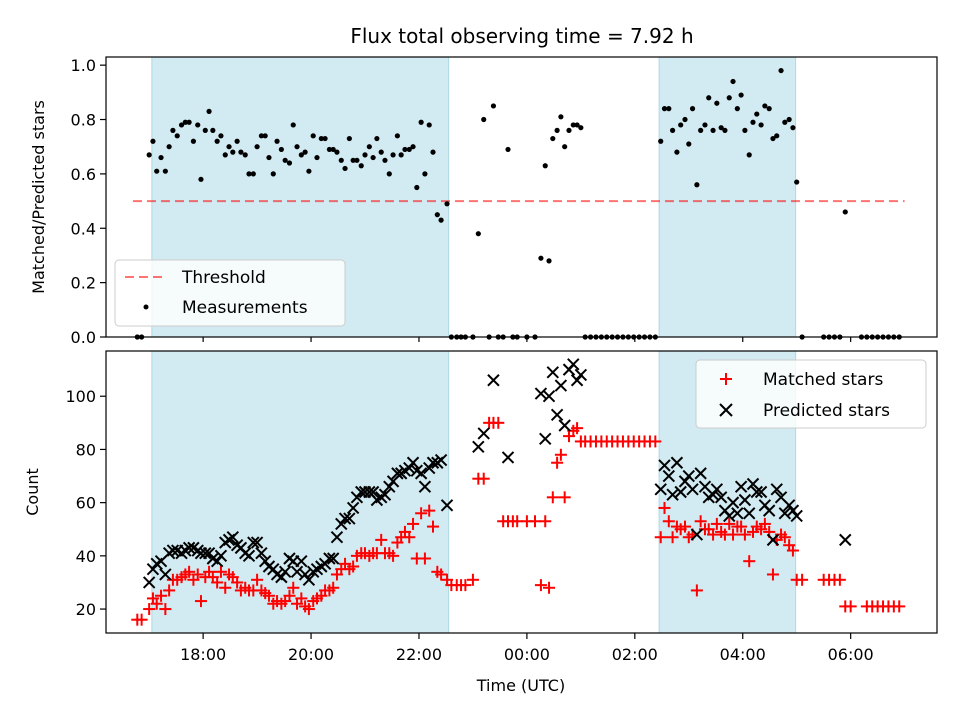 The height and width of the screenshot is (720, 960). I want to click on legend-measurements-label: Measurements, so click(245, 308).